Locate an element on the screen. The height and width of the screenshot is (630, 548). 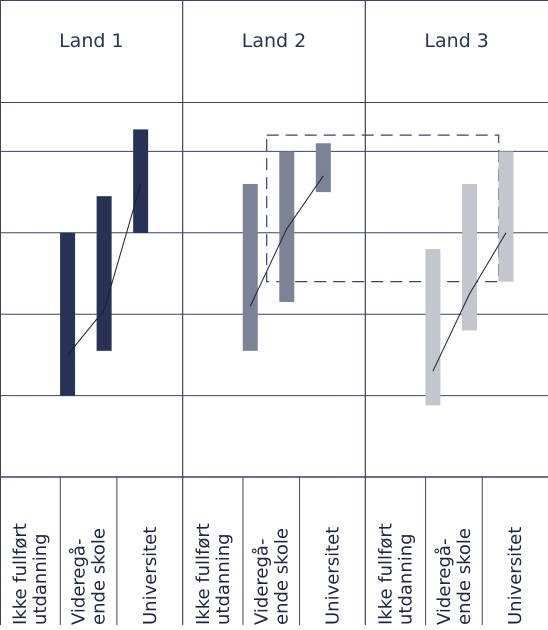
panel-title: Land 1 is located at coordinates (91, 41).